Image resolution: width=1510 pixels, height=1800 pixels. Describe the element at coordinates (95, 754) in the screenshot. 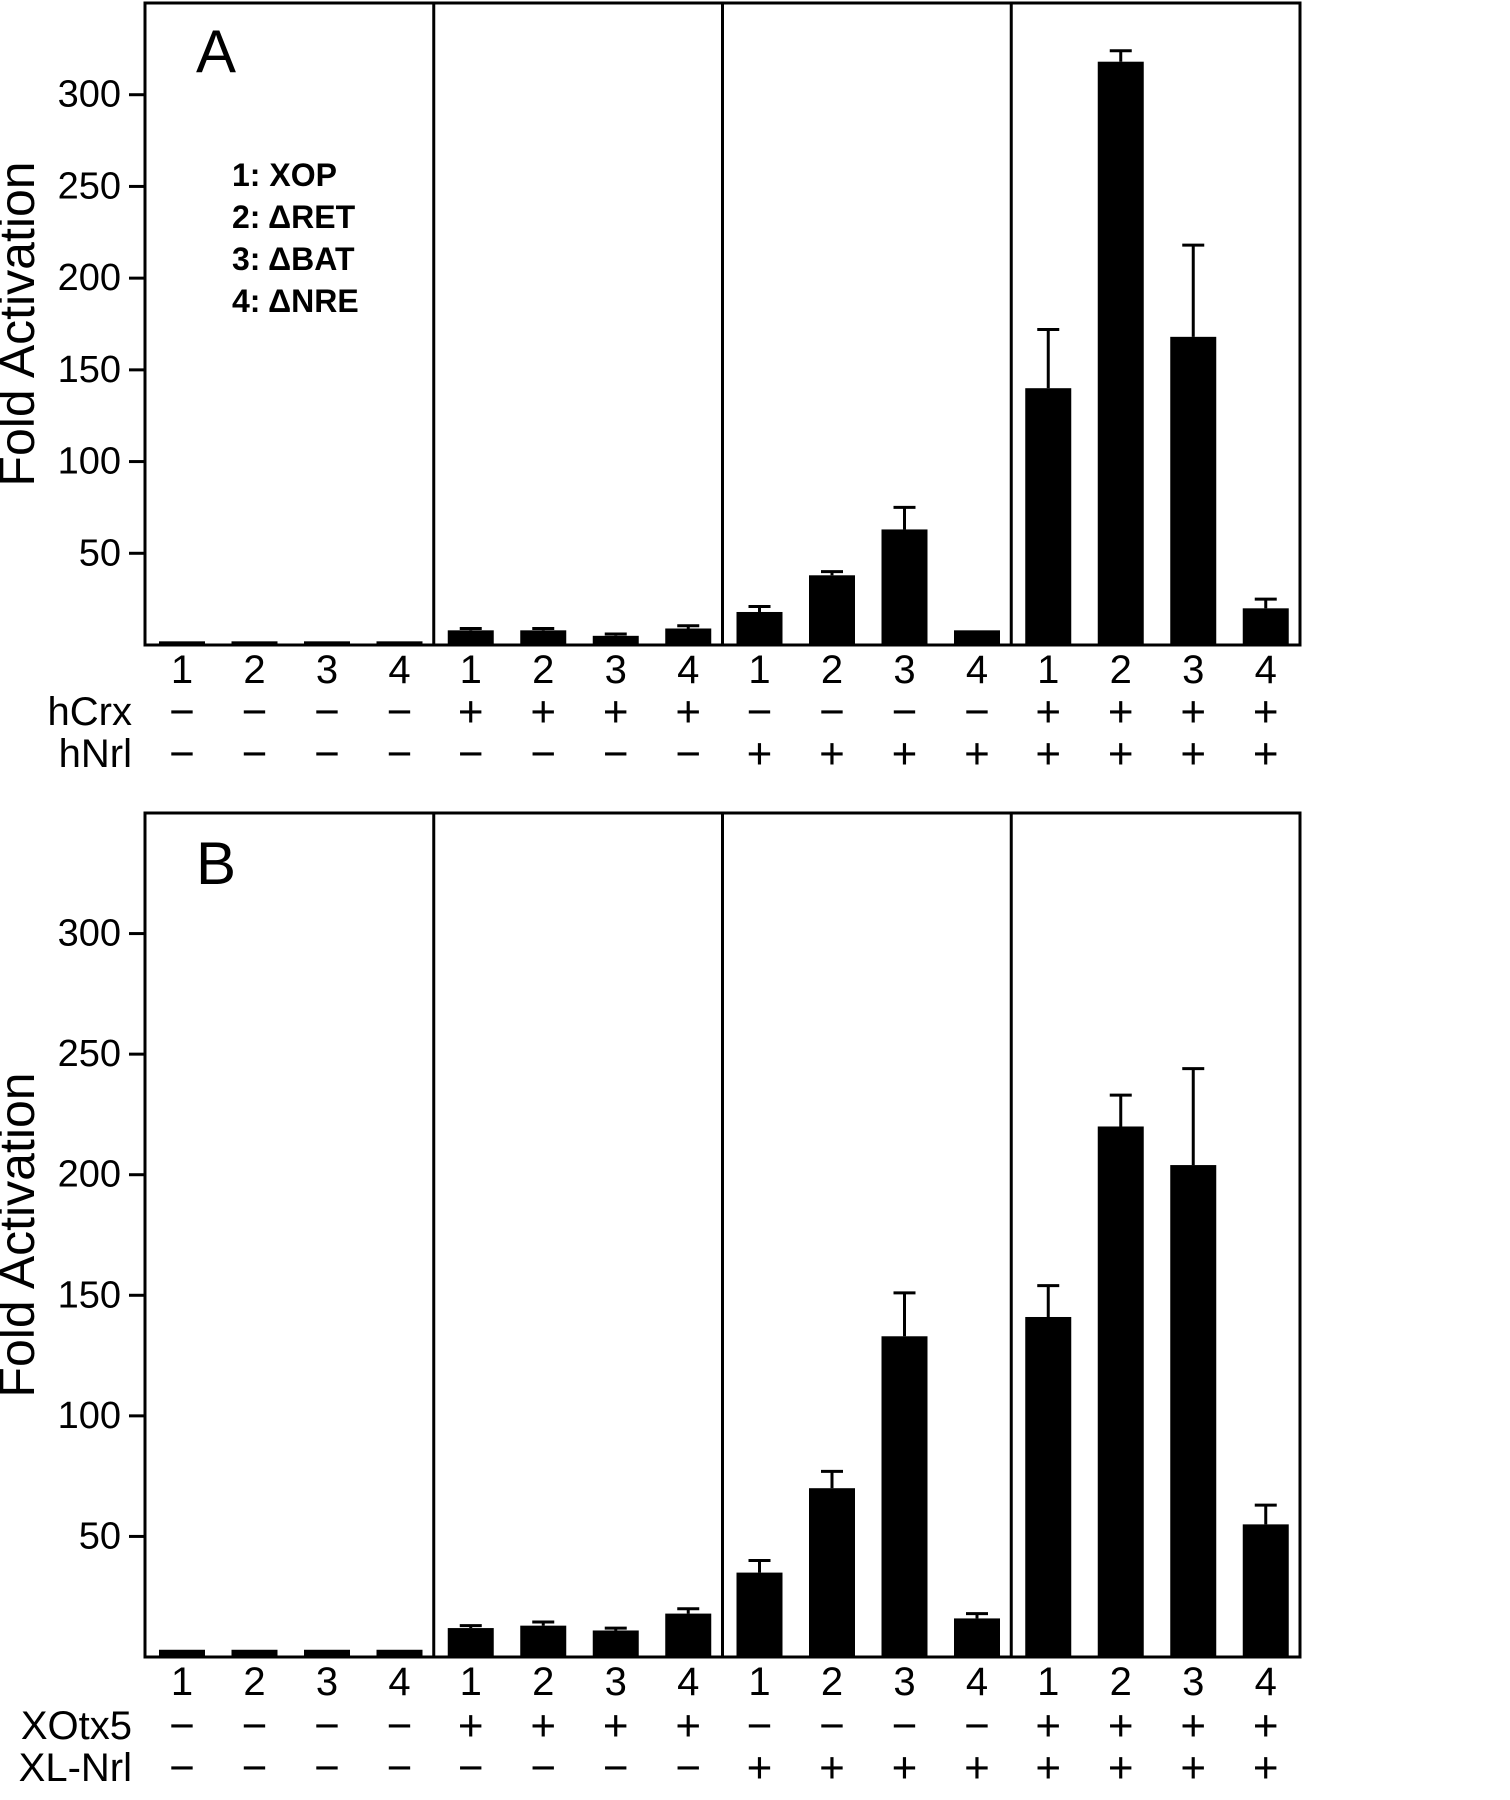

I see `condition-row-label: hNrl` at that location.